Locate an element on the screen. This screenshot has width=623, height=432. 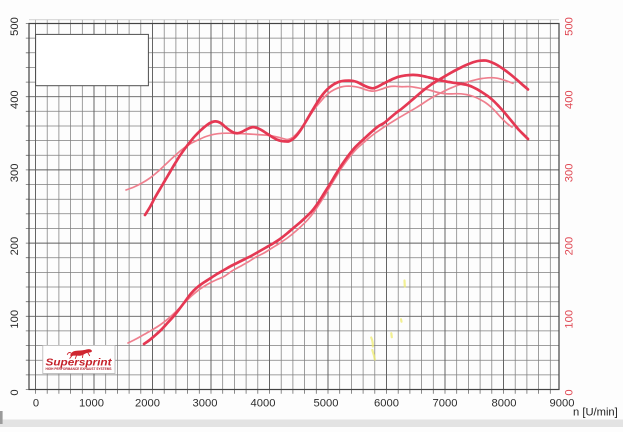
svg-text: 4000 is located at coordinates (263, 404).